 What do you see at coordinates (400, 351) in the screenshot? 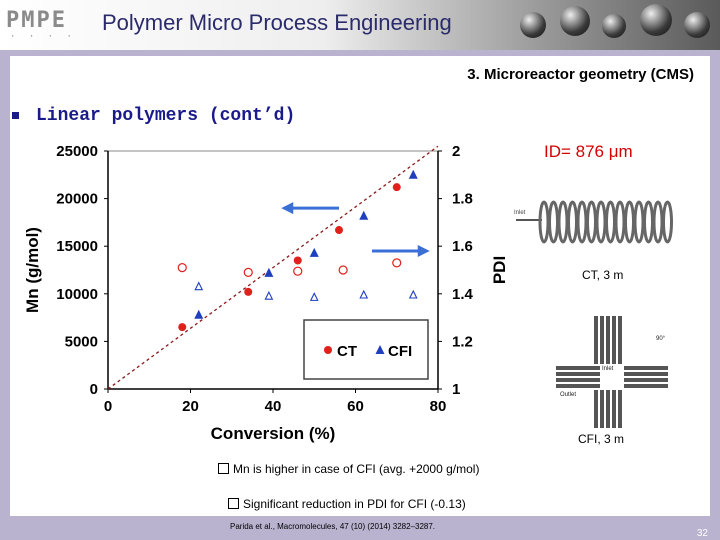
I see `legend-cfi-label: CFI` at bounding box center [400, 351].